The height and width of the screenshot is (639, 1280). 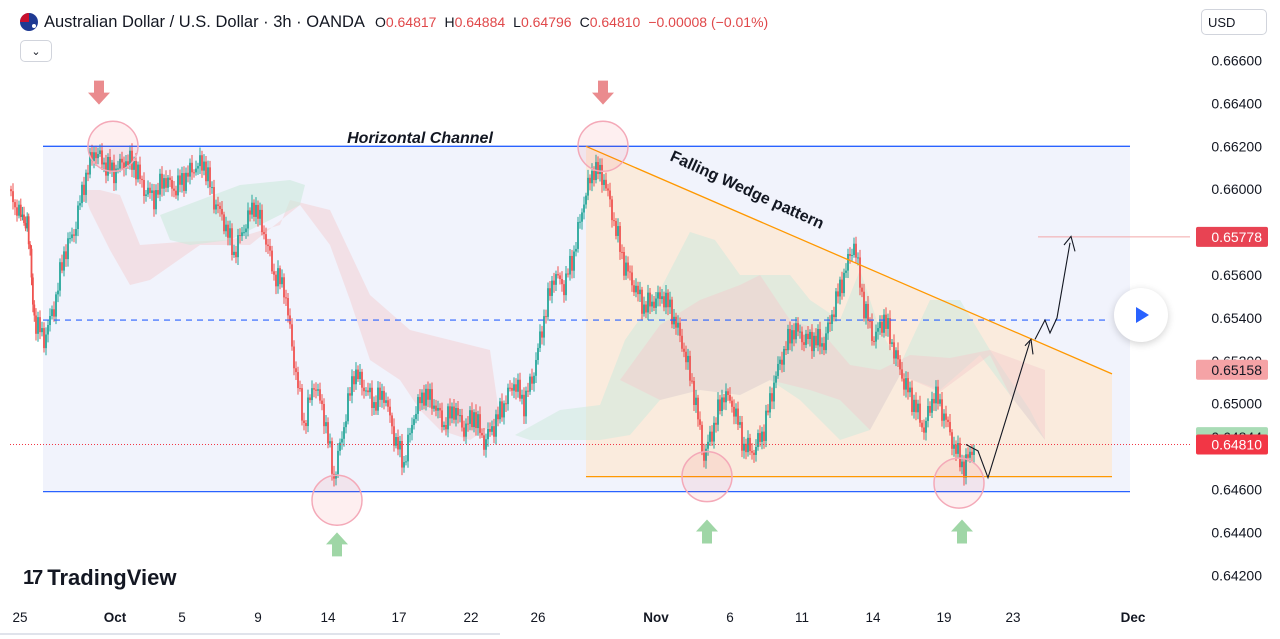 I want to click on y-tick-label: 0.64600, so click(x=1236, y=490).